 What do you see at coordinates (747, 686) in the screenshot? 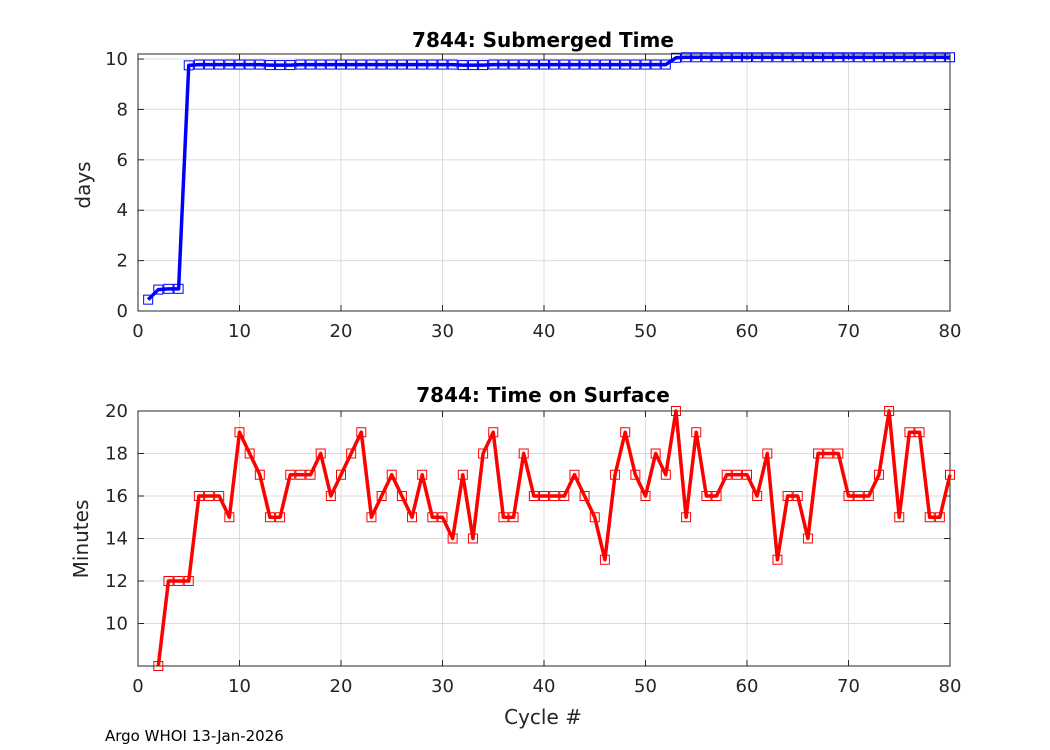
I see `surface-x-tick-label: 60` at bounding box center [747, 686].